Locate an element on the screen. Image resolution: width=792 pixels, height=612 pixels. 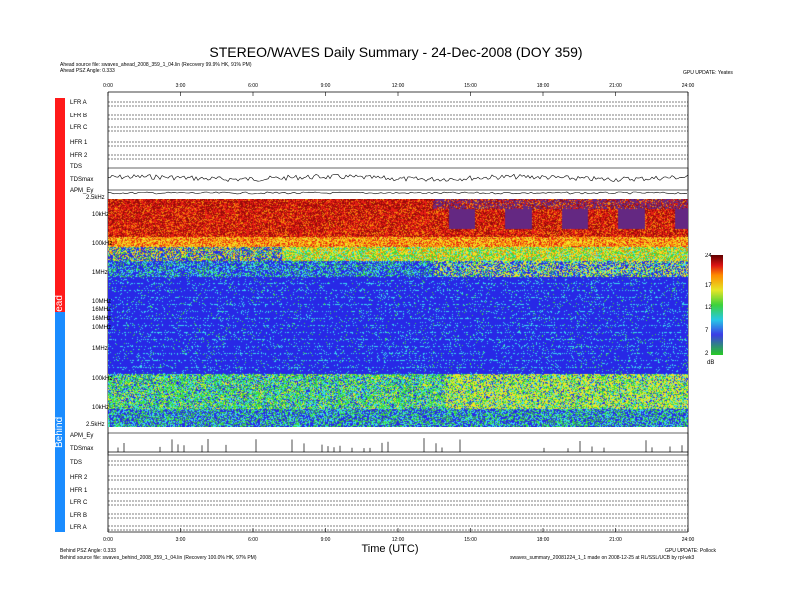
colorbar is located at coordinates (717, 305).